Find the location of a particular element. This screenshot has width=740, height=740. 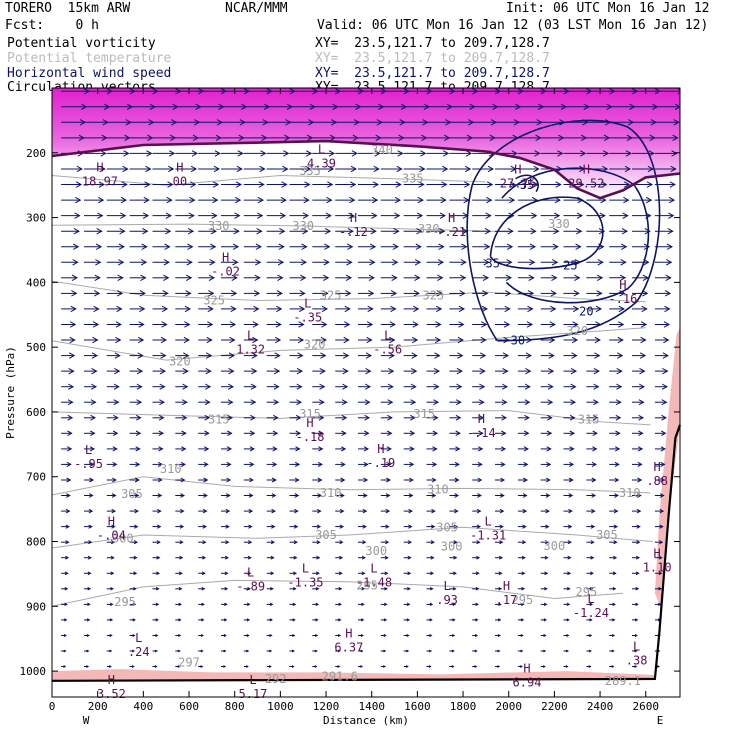

pv-extremum-11-type: L is located at coordinates (387, 335).